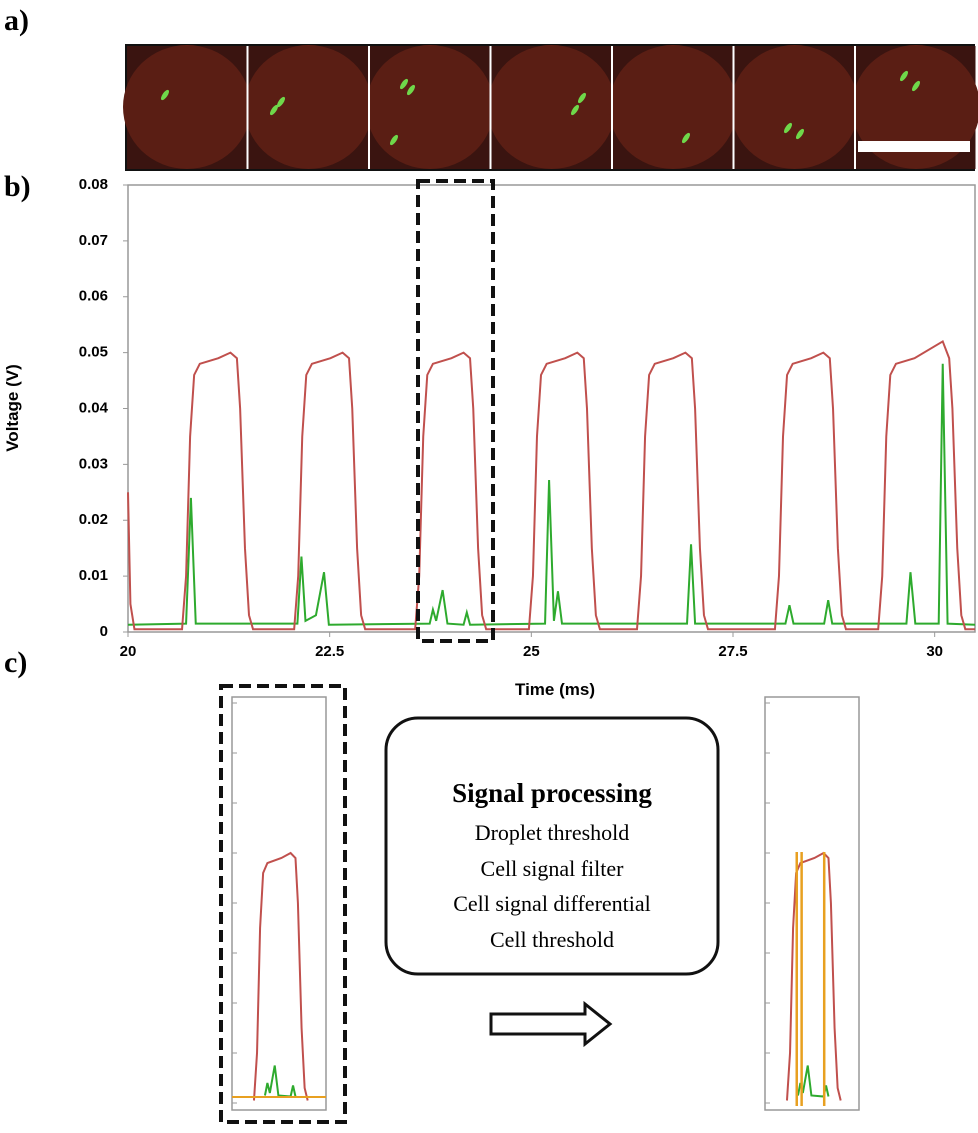  I want to click on y-tick-label: 0.04, so click(94, 407).